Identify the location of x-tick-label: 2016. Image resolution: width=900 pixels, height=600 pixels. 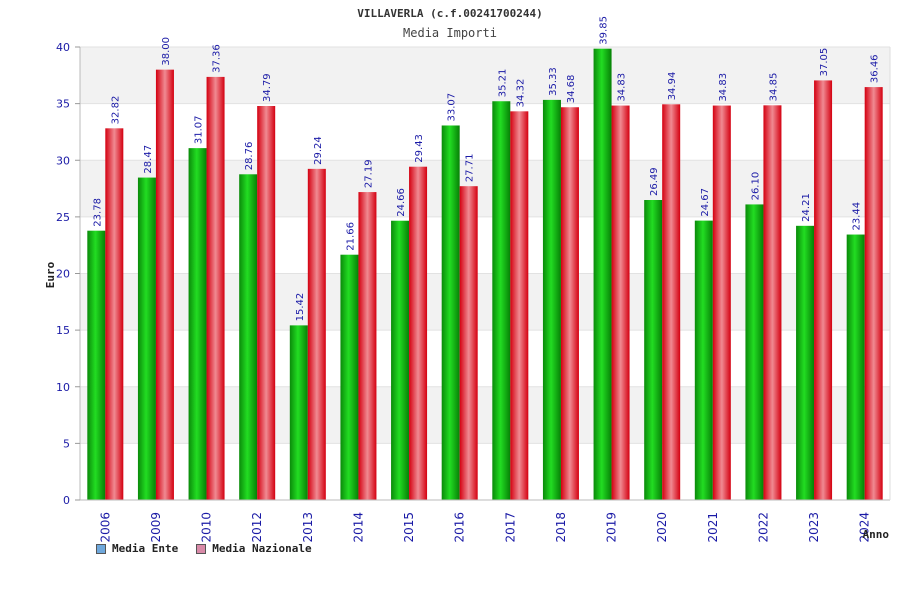
(460, 527).